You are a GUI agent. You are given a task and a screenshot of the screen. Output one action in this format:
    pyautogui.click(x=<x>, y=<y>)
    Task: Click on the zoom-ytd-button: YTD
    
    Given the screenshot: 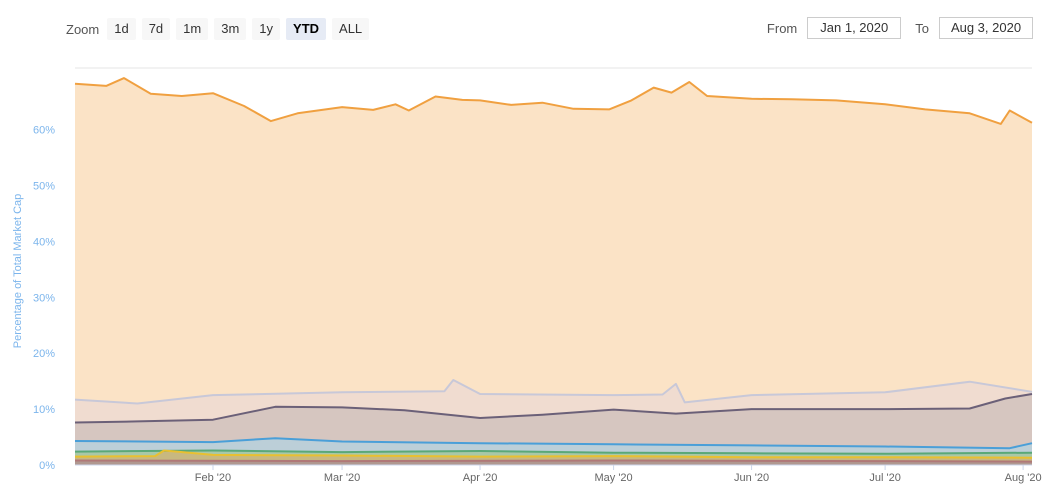 What is the action you would take?
    pyautogui.click(x=306, y=29)
    